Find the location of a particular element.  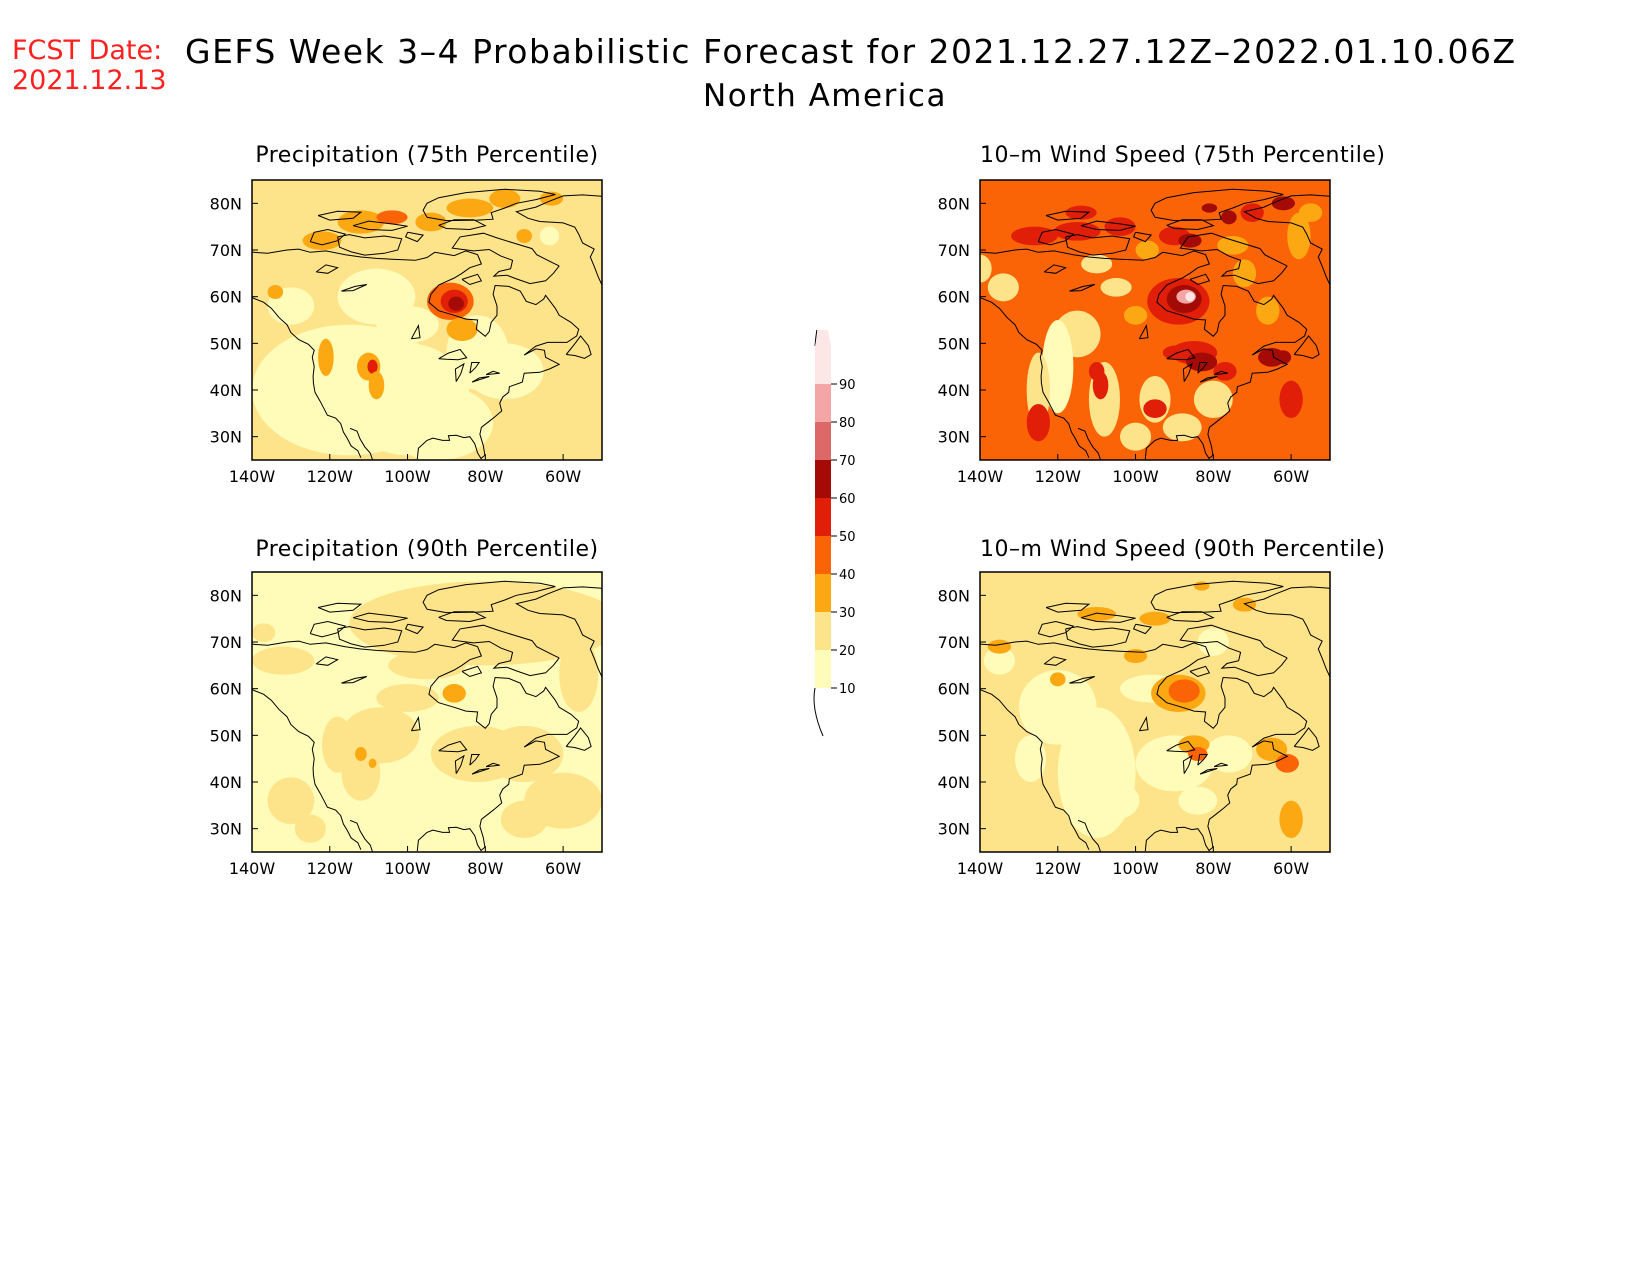

panel-title-wind90: 10–m Wind Speed (90th Percentile) is located at coordinates (1183, 549).